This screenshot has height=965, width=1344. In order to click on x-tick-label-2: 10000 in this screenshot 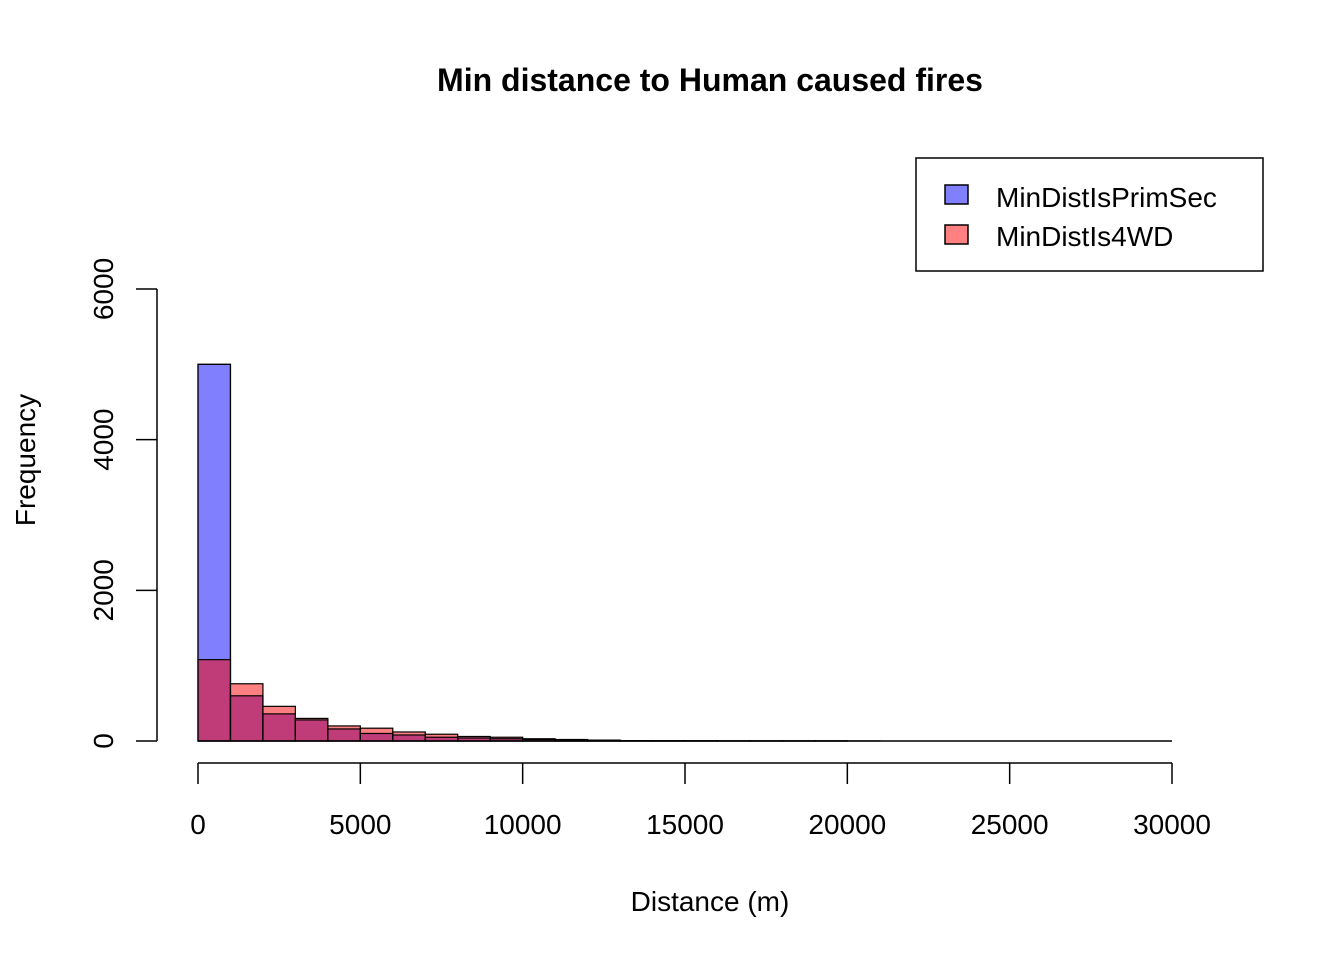, I will do `click(523, 824)`.